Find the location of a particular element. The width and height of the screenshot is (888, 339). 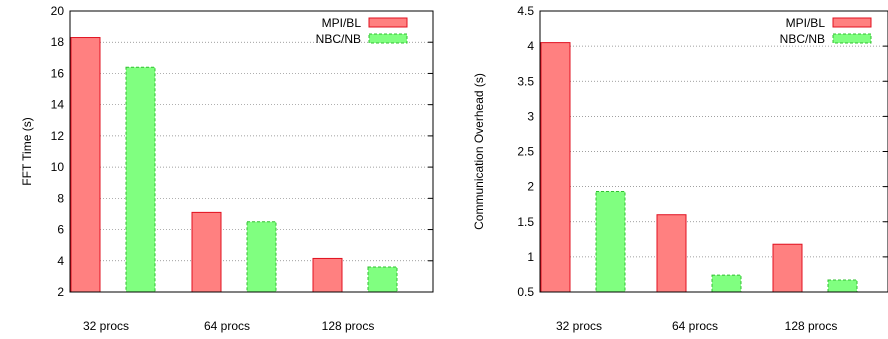

y-tick-label: 3 is located at coordinates (530, 116).